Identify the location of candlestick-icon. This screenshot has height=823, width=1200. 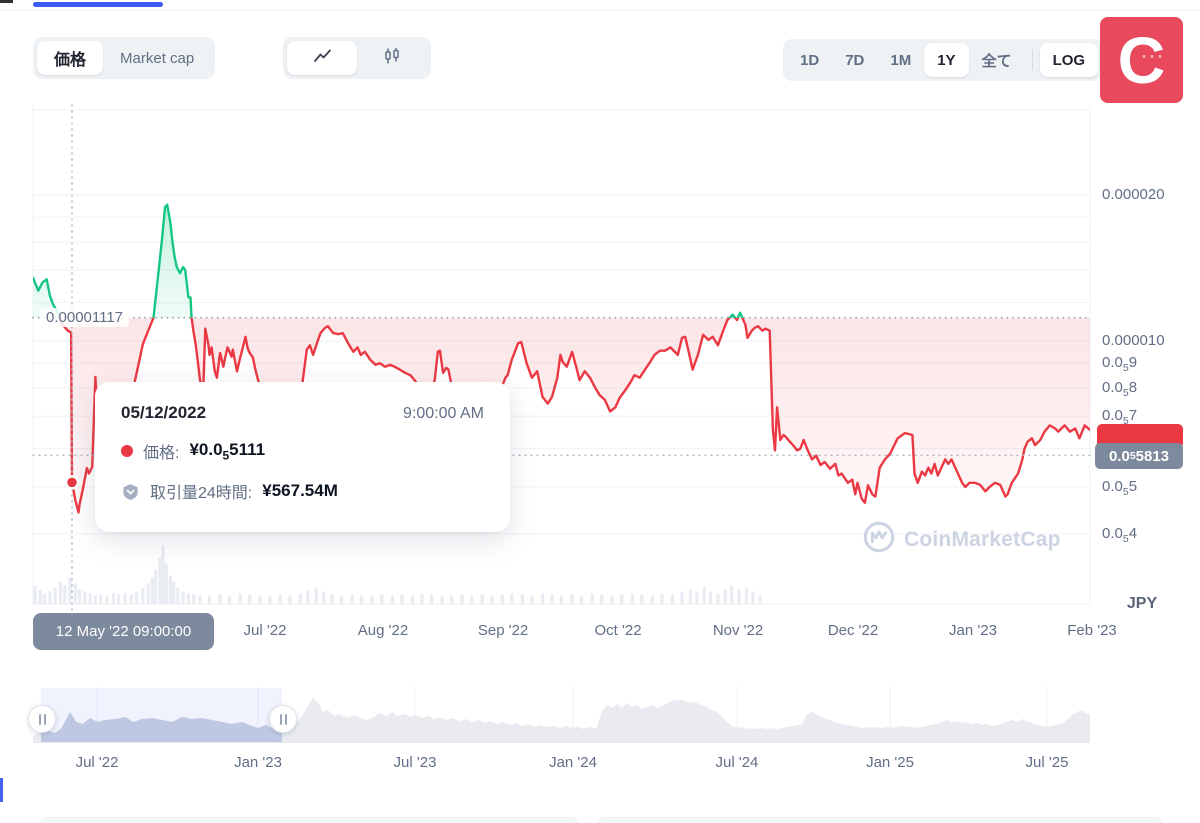
(392, 58).